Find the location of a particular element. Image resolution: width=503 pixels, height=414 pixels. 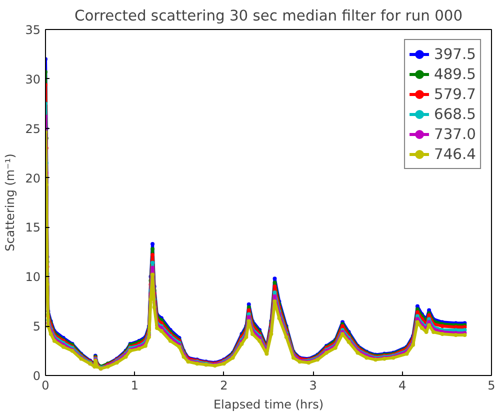

x-tick-label: 1 is located at coordinates (134, 385).